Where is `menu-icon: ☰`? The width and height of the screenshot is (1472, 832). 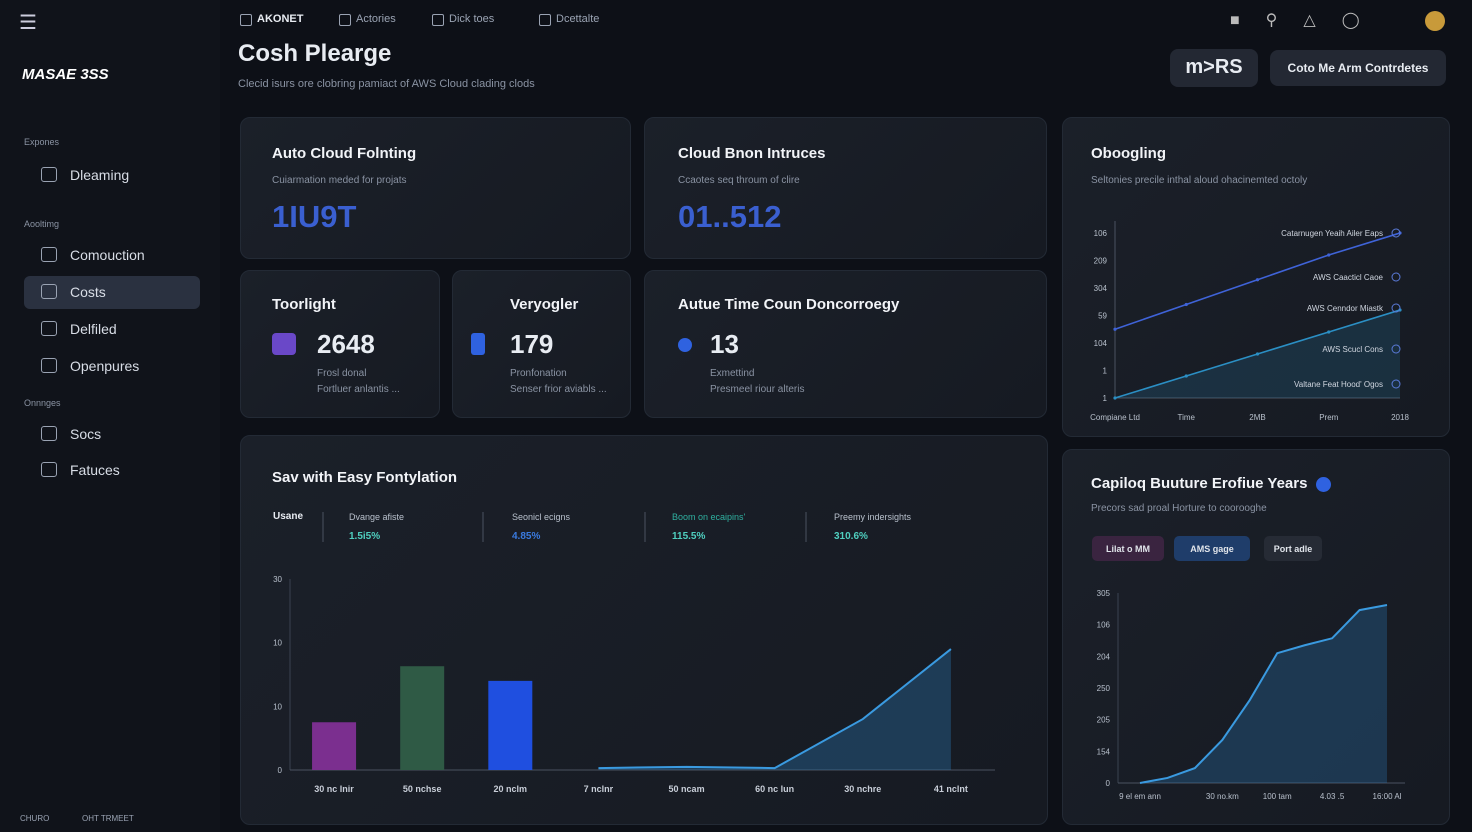 menu-icon: ☰ is located at coordinates (28, 23).